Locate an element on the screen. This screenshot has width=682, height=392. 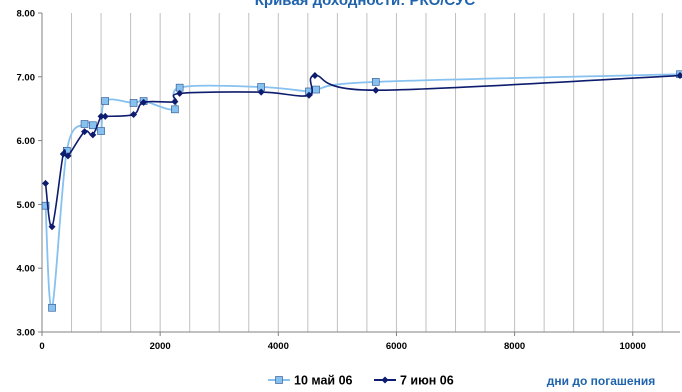
x-tick-label: 10000 is located at coordinates (633, 346).